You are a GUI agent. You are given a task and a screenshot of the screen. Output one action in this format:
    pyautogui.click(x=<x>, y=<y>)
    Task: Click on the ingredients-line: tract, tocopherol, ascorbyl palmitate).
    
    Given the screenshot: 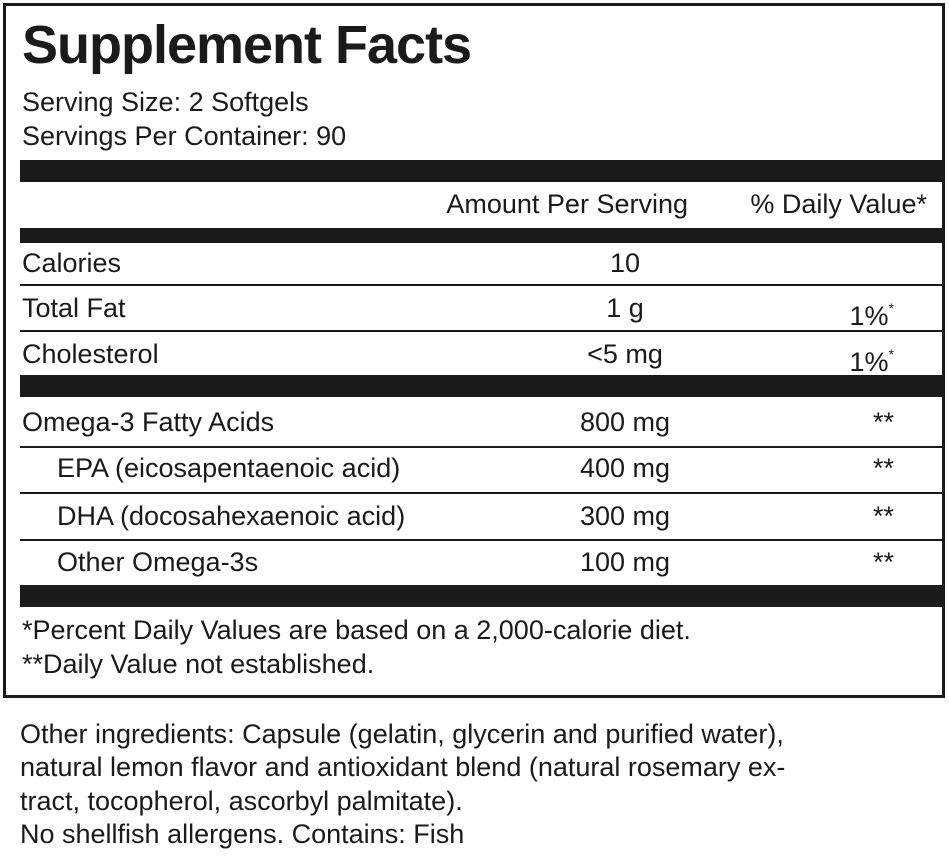 What is the action you would take?
    pyautogui.click(x=241, y=801)
    